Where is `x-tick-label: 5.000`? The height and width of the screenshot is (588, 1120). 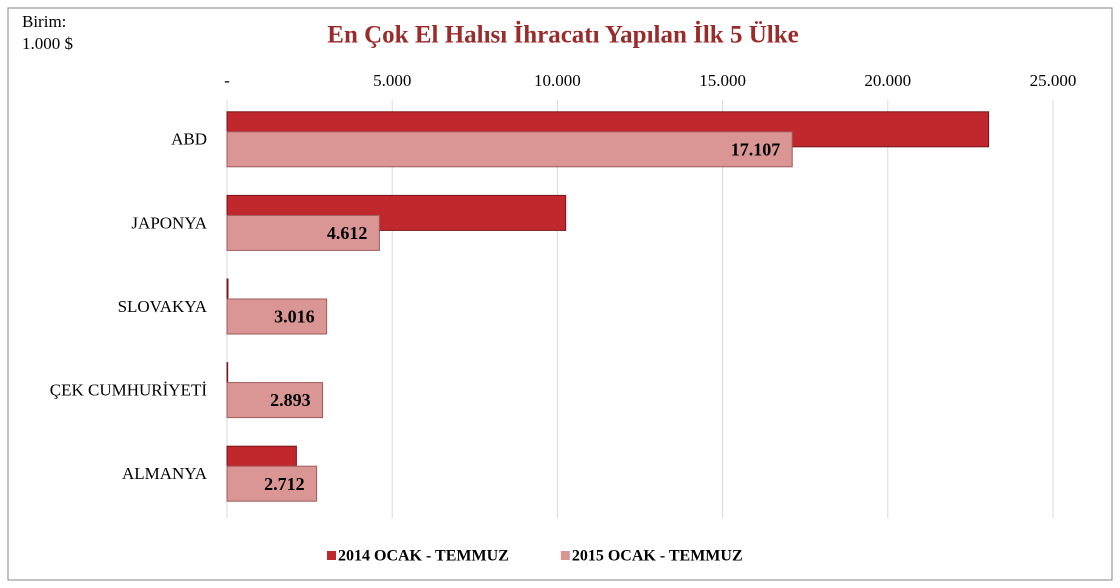
x-tick-label: 5.000 is located at coordinates (392, 80).